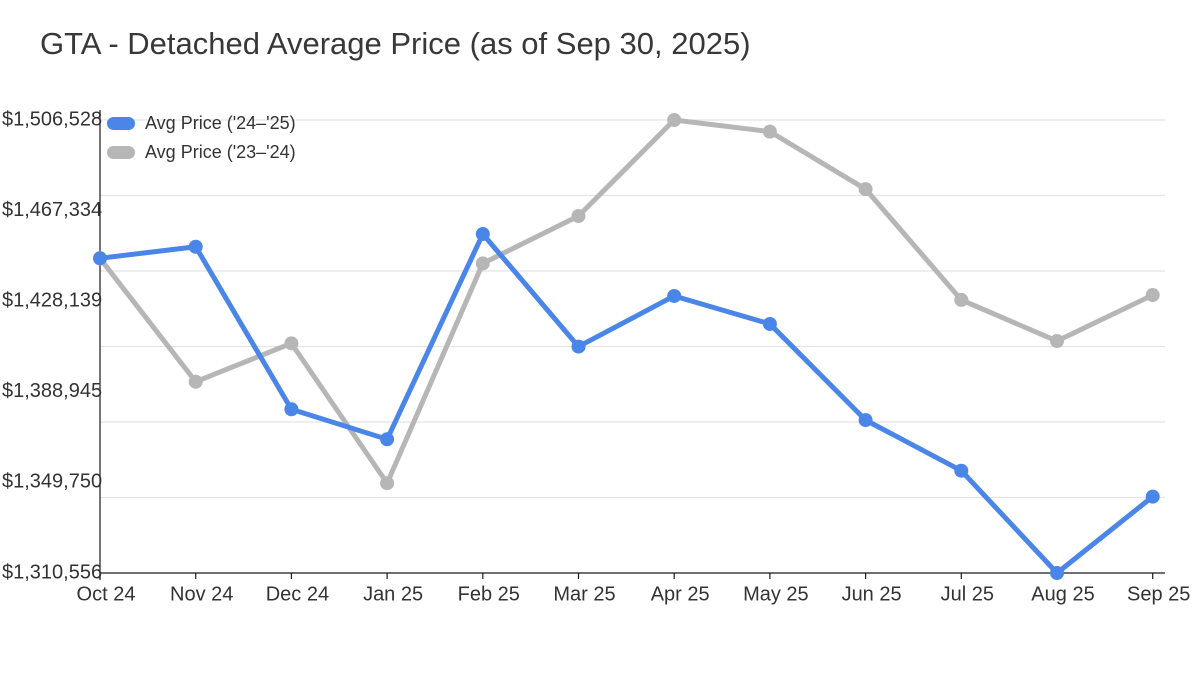  What do you see at coordinates (52, 572) in the screenshot?
I see `y-tick-label: $1,310,556` at bounding box center [52, 572].